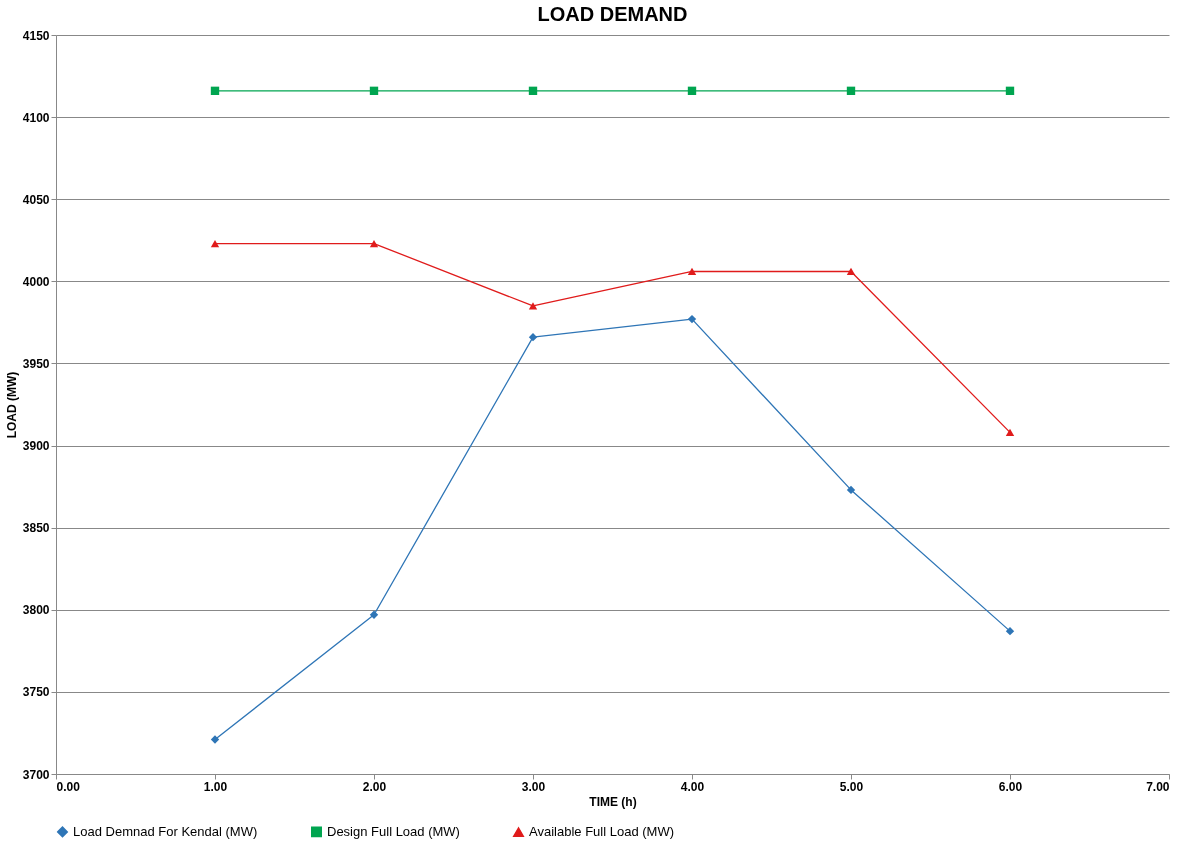 The height and width of the screenshot is (852, 1183). What do you see at coordinates (692, 786) in the screenshot?
I see `x-tick-label: 4.00` at bounding box center [692, 786].